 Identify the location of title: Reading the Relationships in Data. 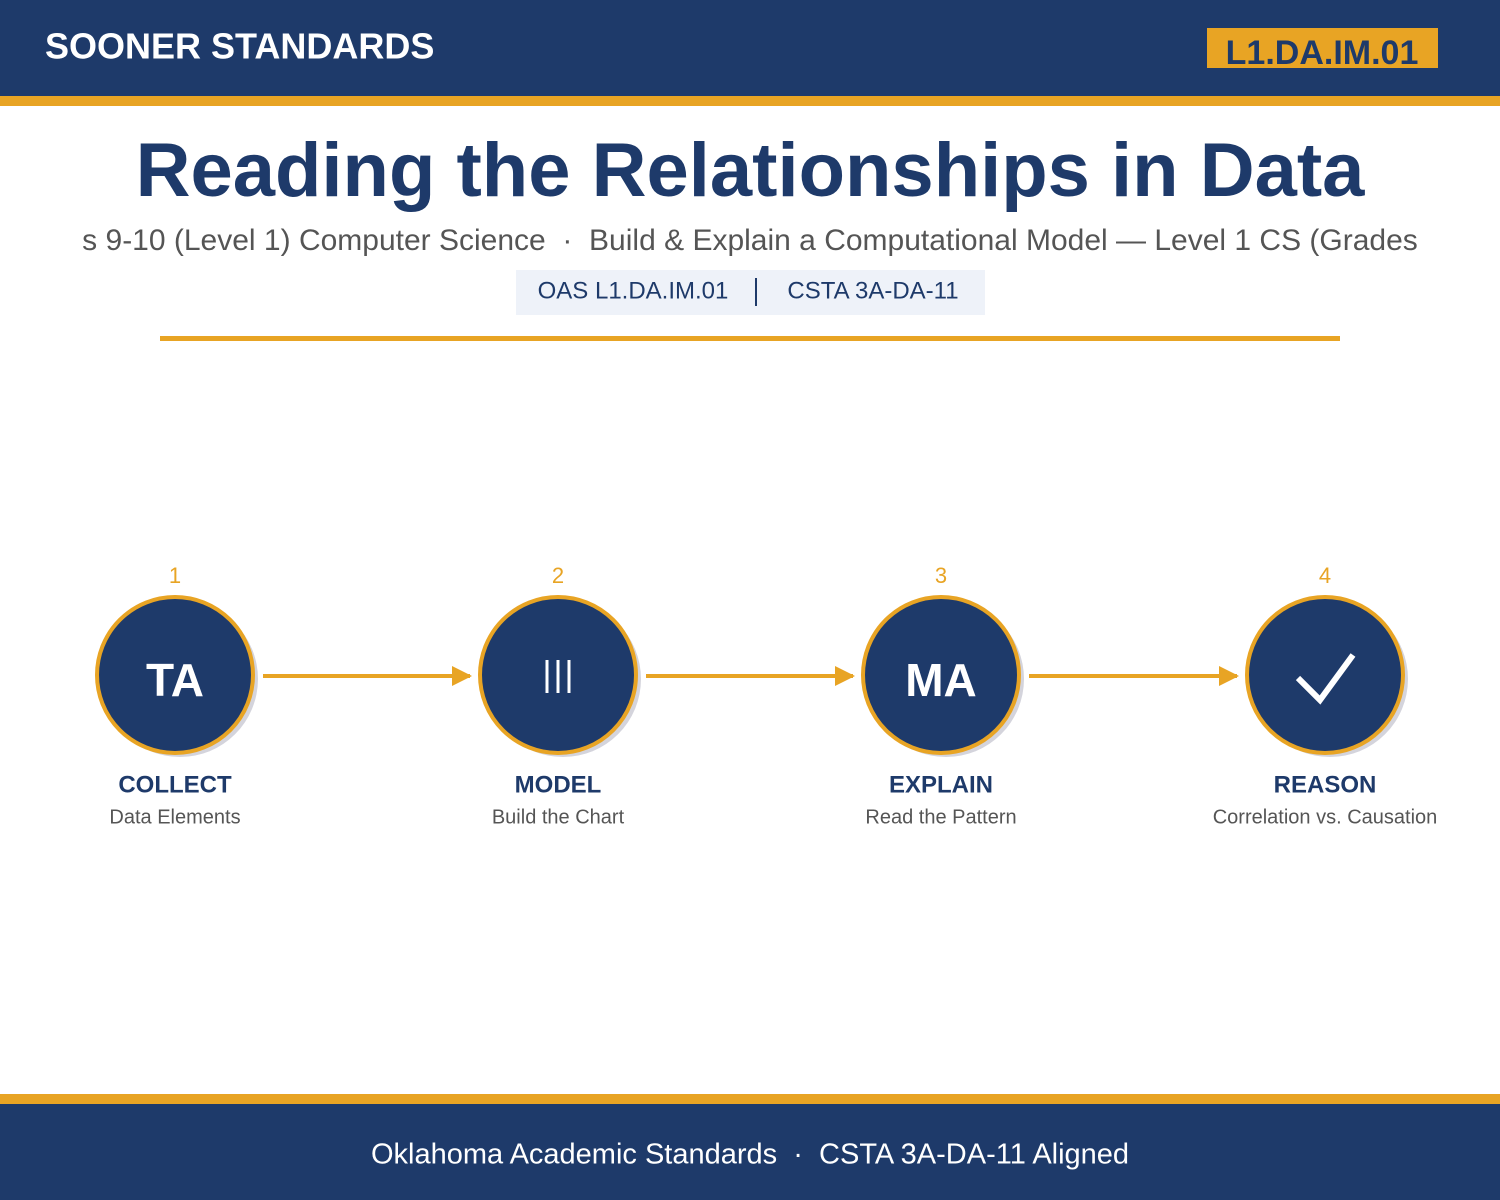
(751, 170).